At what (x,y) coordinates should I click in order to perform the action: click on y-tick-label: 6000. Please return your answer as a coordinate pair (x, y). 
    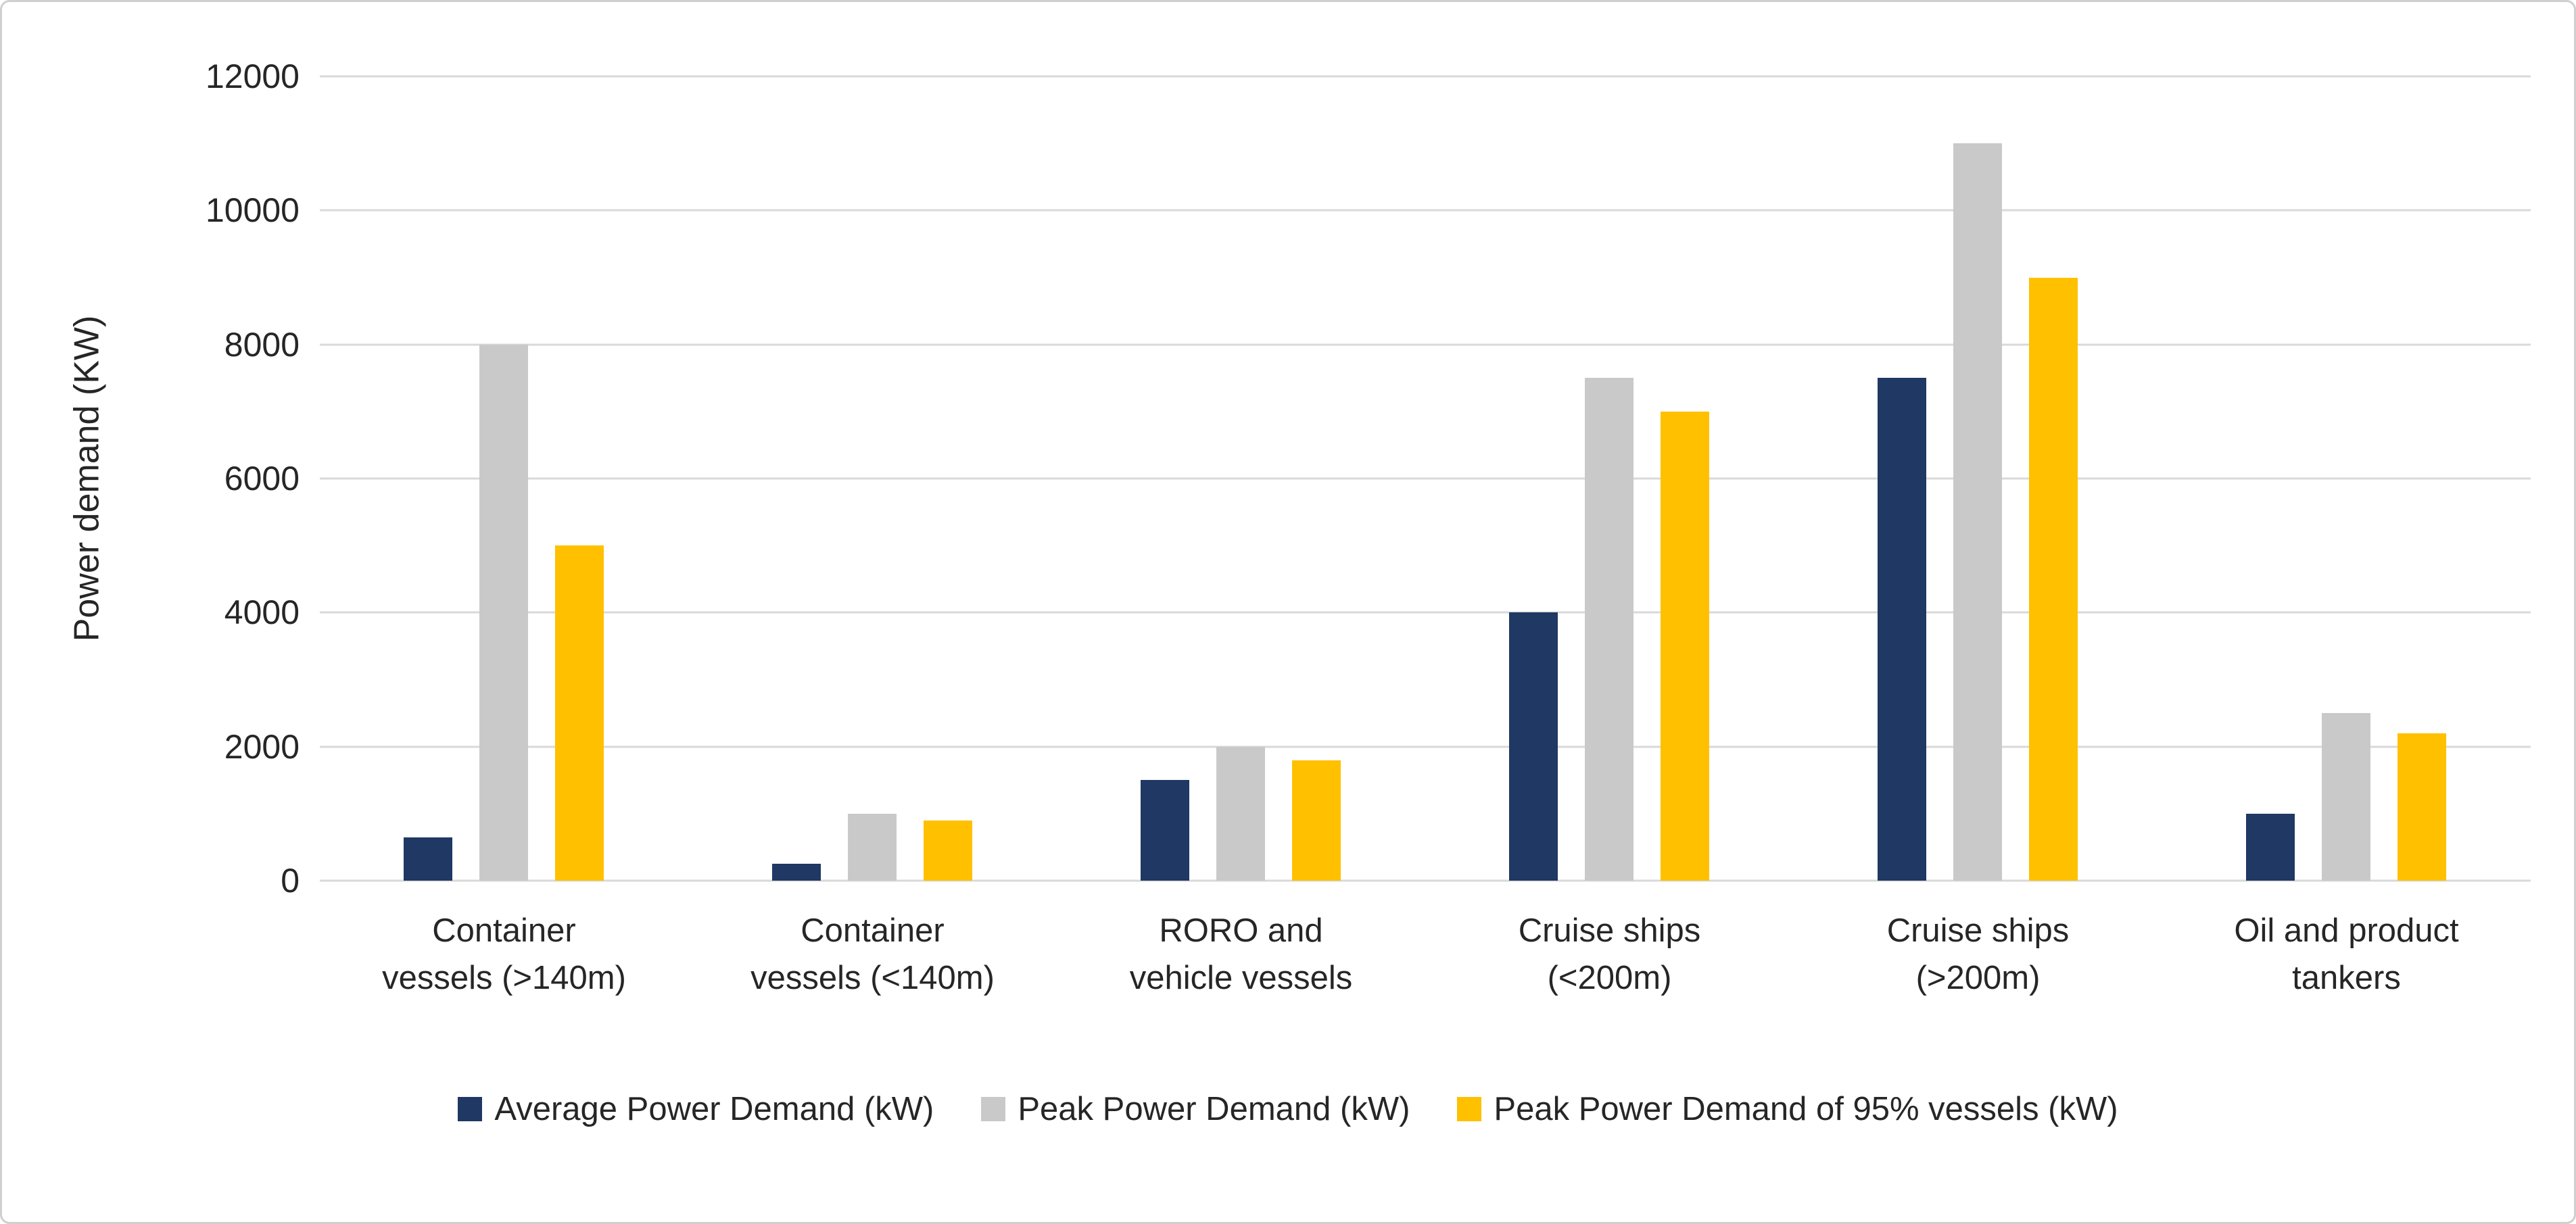
    Looking at the image, I should click on (262, 478).